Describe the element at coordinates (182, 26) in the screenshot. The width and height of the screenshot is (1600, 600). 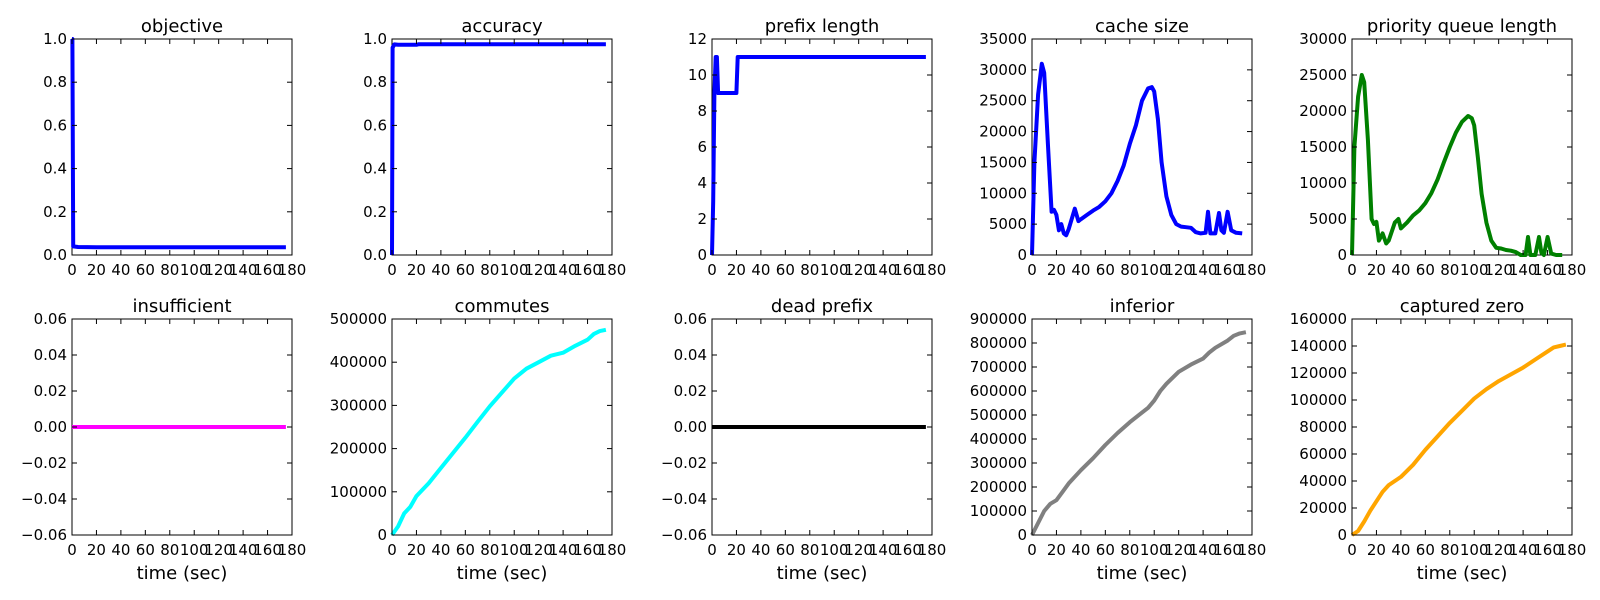
I see `subplot-title: objective` at that location.